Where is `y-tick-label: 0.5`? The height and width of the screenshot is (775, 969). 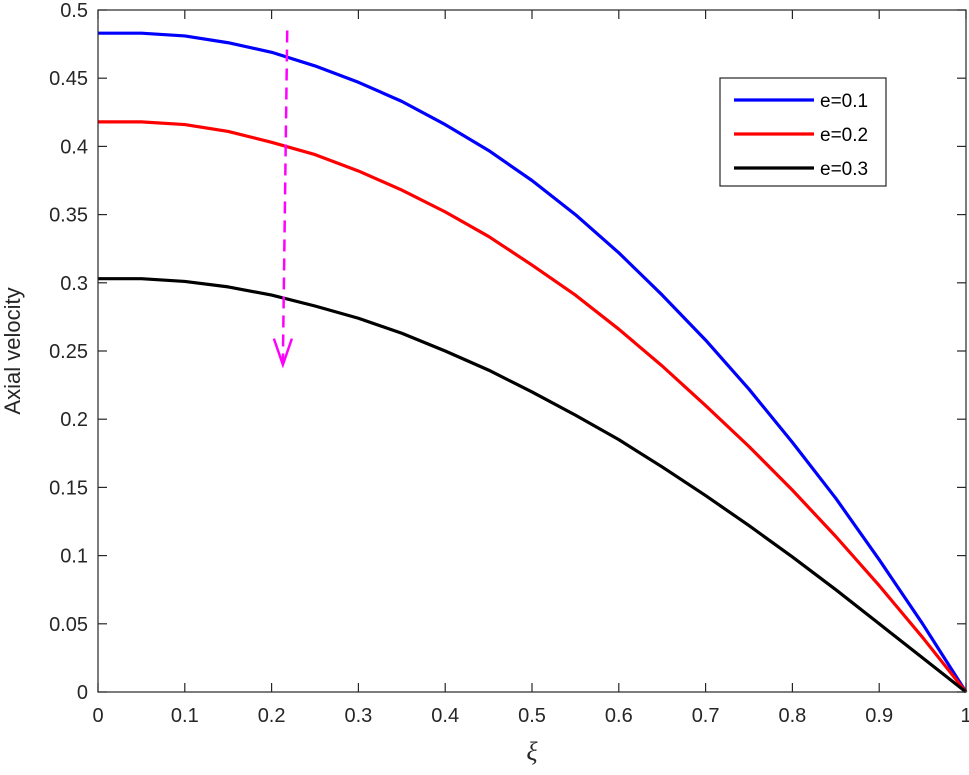
y-tick-label: 0.5 is located at coordinates (74, 11).